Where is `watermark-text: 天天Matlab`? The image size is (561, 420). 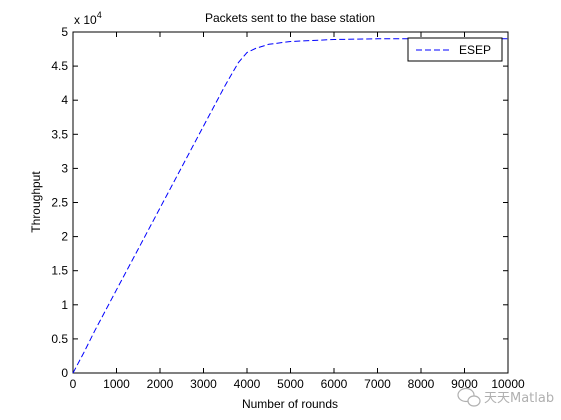
watermark-text: 天天Matlab is located at coordinates (519, 398).